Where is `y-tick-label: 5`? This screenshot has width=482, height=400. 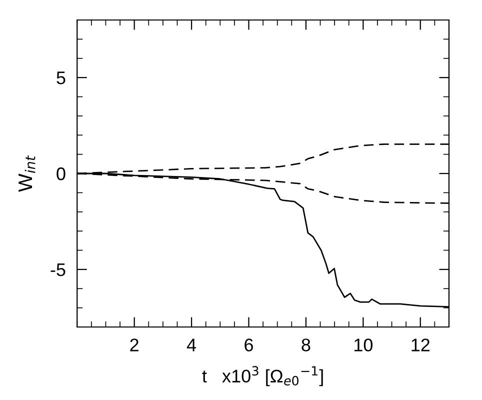
y-tick-label: 5 is located at coordinates (61, 78).